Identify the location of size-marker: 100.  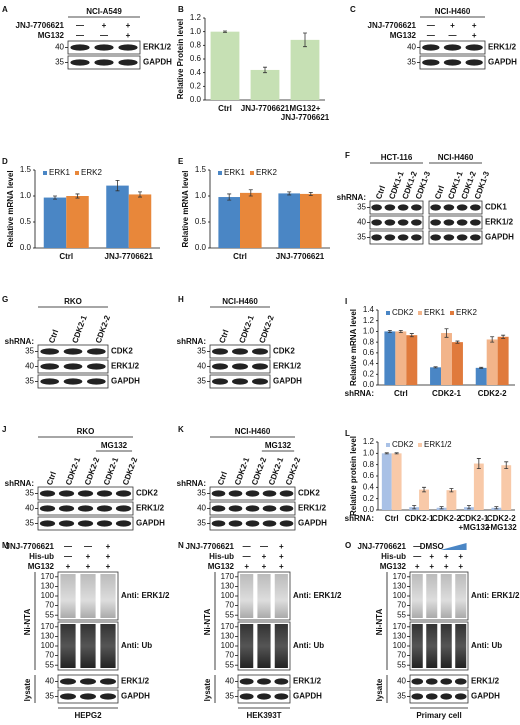
(48, 595).